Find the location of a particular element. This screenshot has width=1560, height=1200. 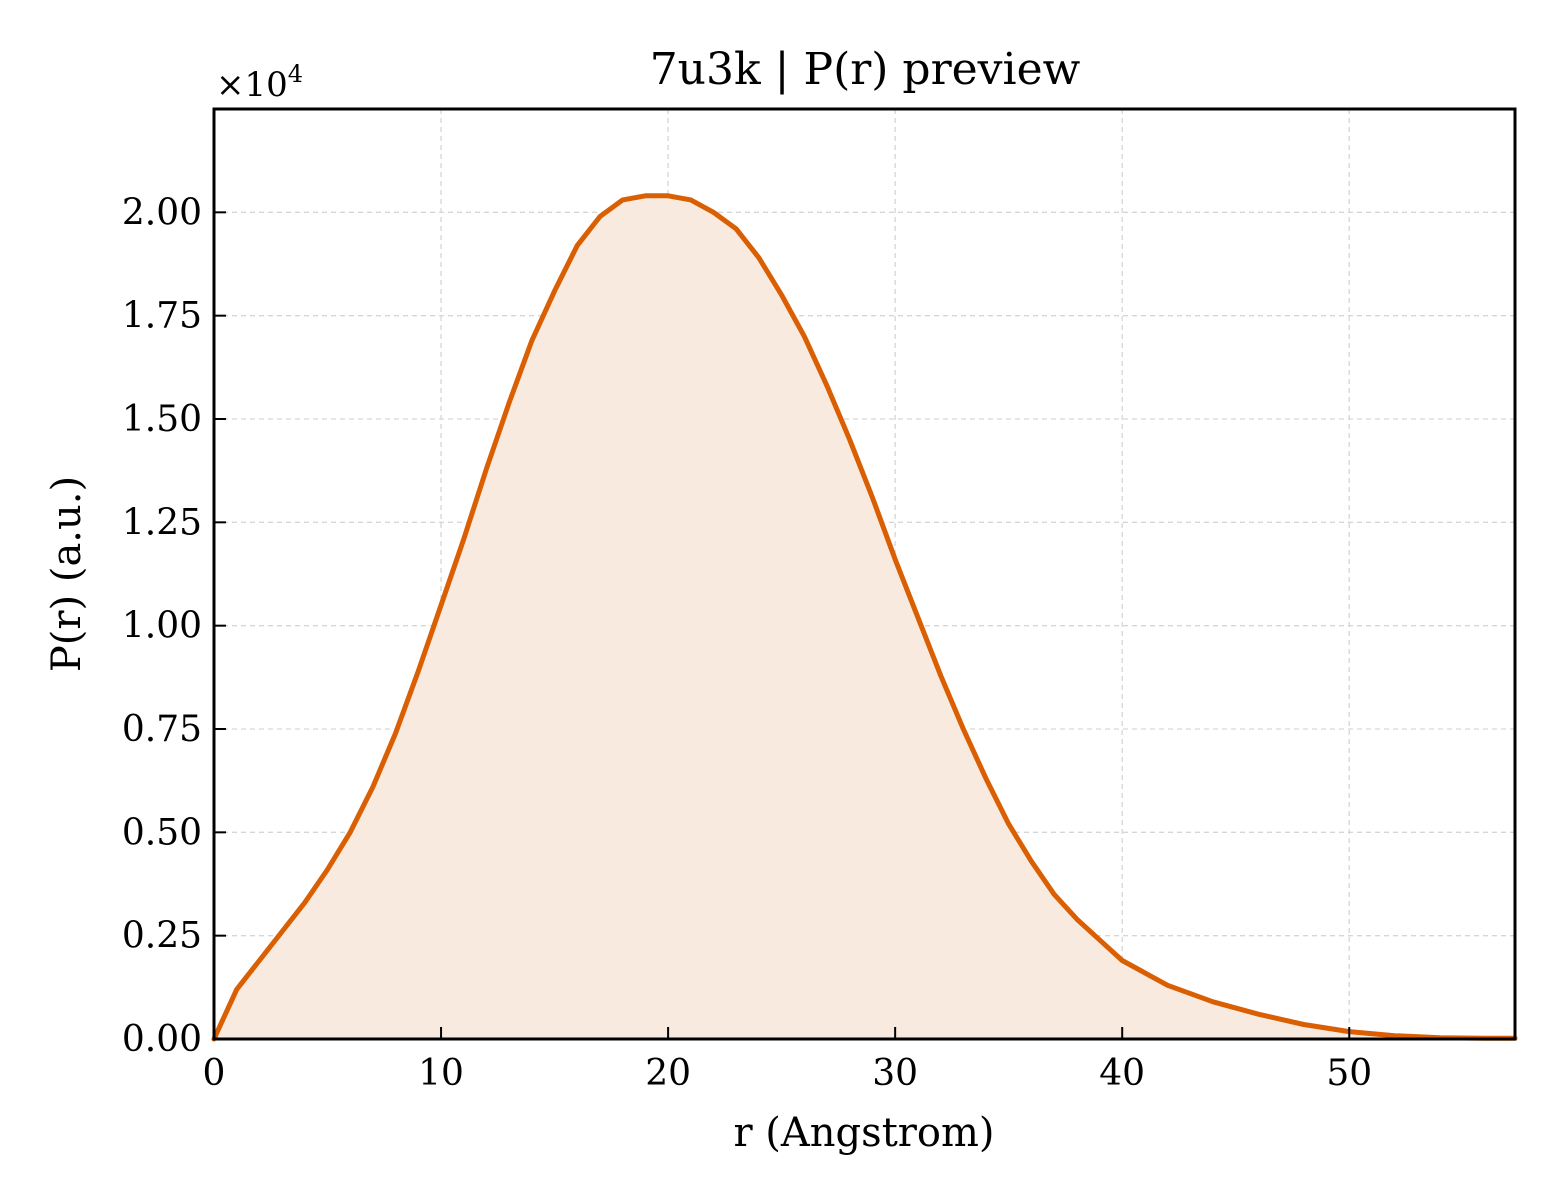

x-tick-label: 10 is located at coordinates (441, 1073).